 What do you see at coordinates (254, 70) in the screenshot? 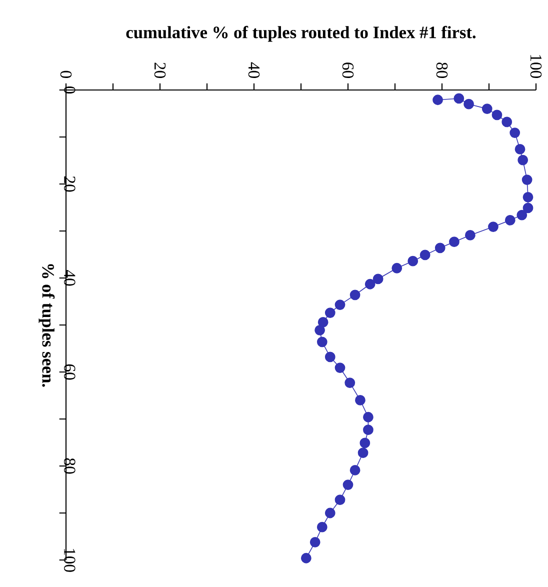
I see `x-tick-label: 40` at bounding box center [254, 70].